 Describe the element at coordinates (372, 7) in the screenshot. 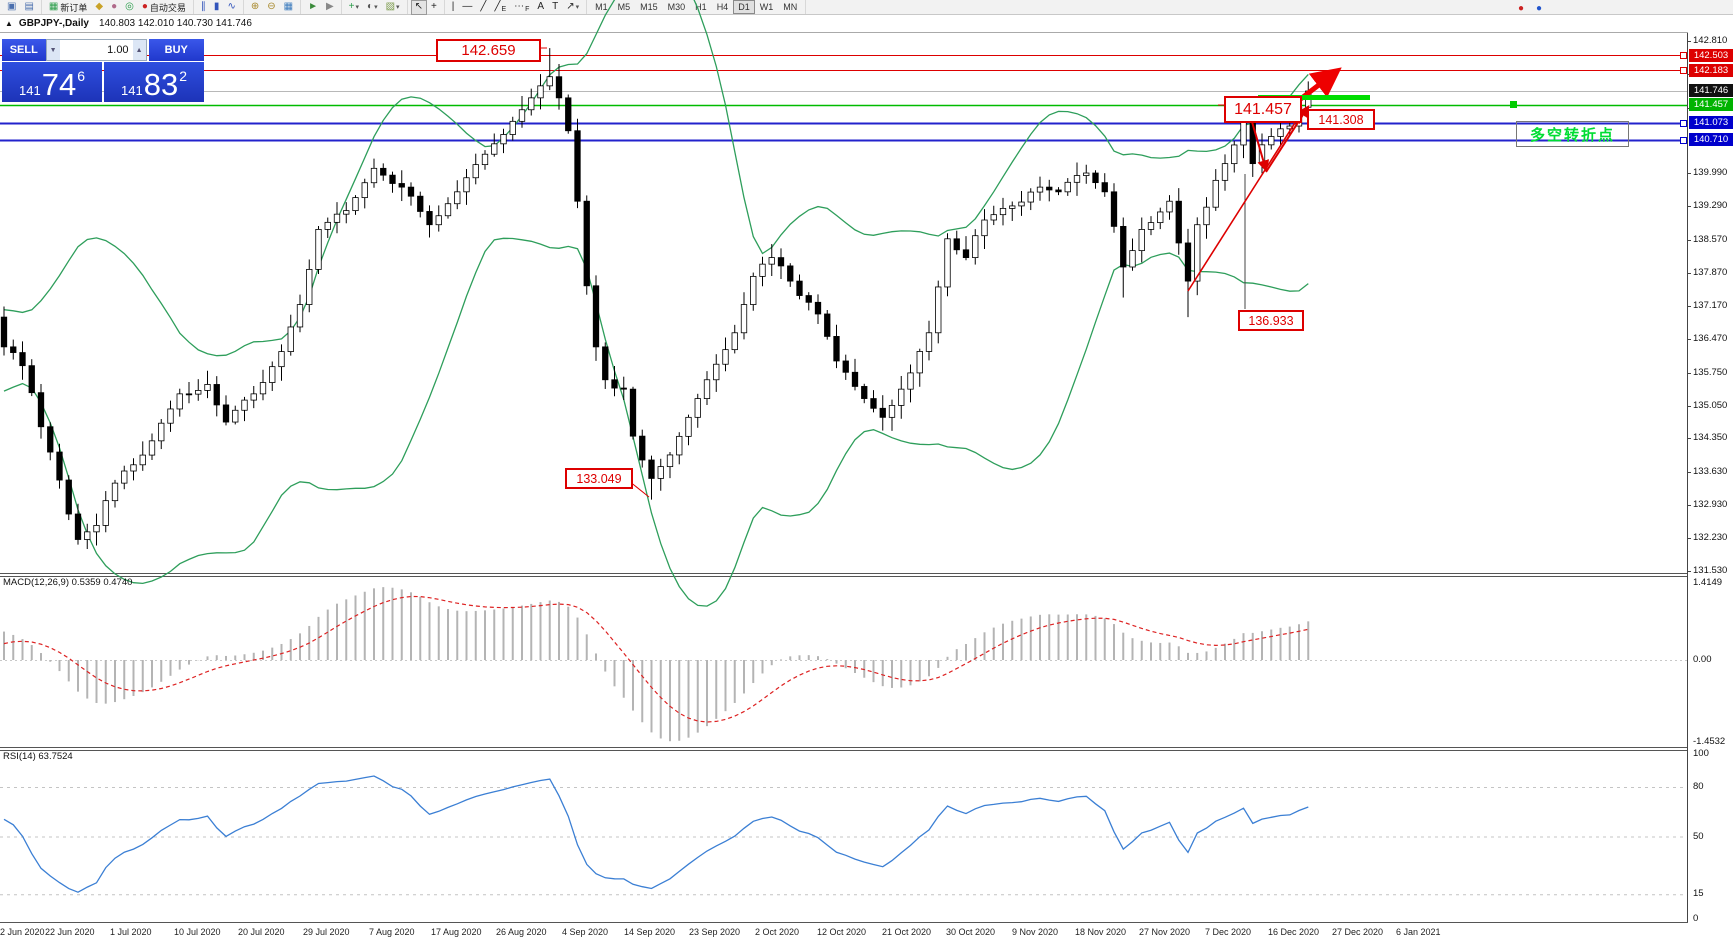

I see `periods-icon: ◐ ▾` at that location.